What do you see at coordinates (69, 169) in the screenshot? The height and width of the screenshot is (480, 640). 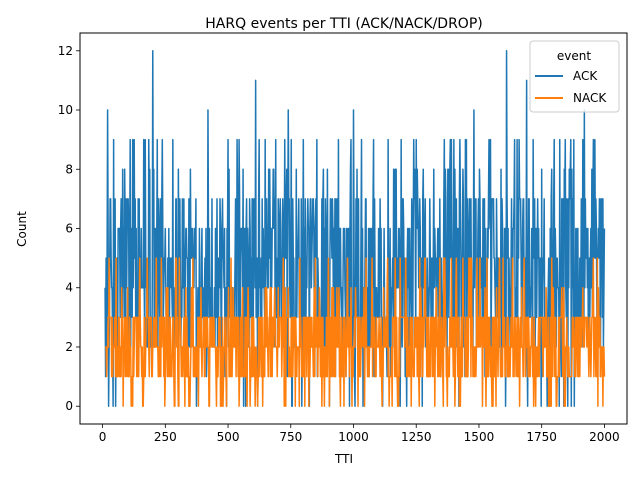 I see `y-tick-label: 8` at bounding box center [69, 169].